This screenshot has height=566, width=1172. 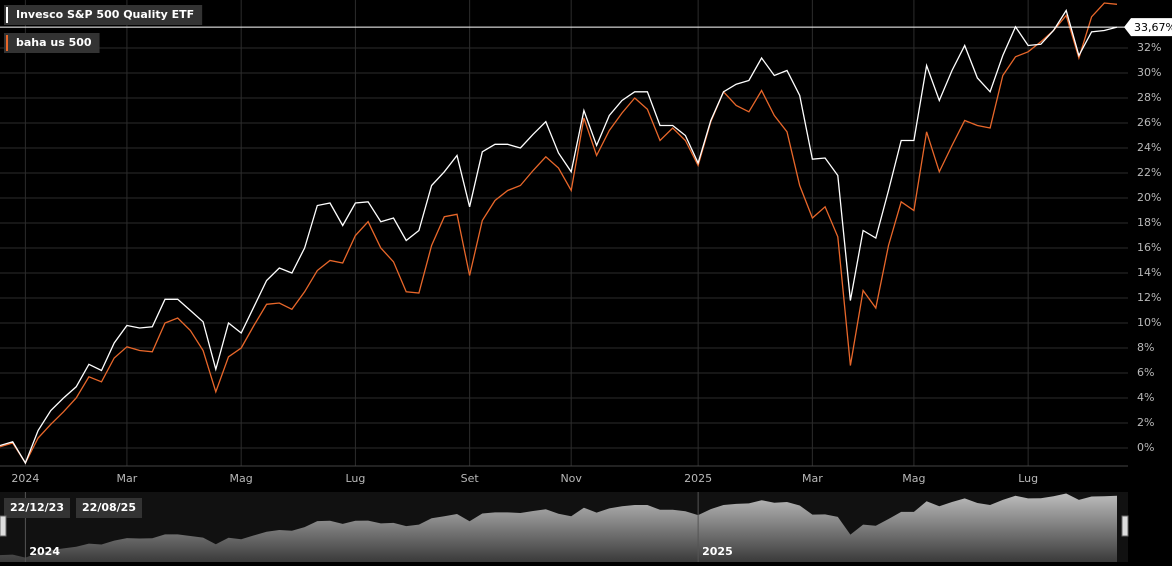 I want to click on x-tick-label: Nov, so click(x=571, y=478).